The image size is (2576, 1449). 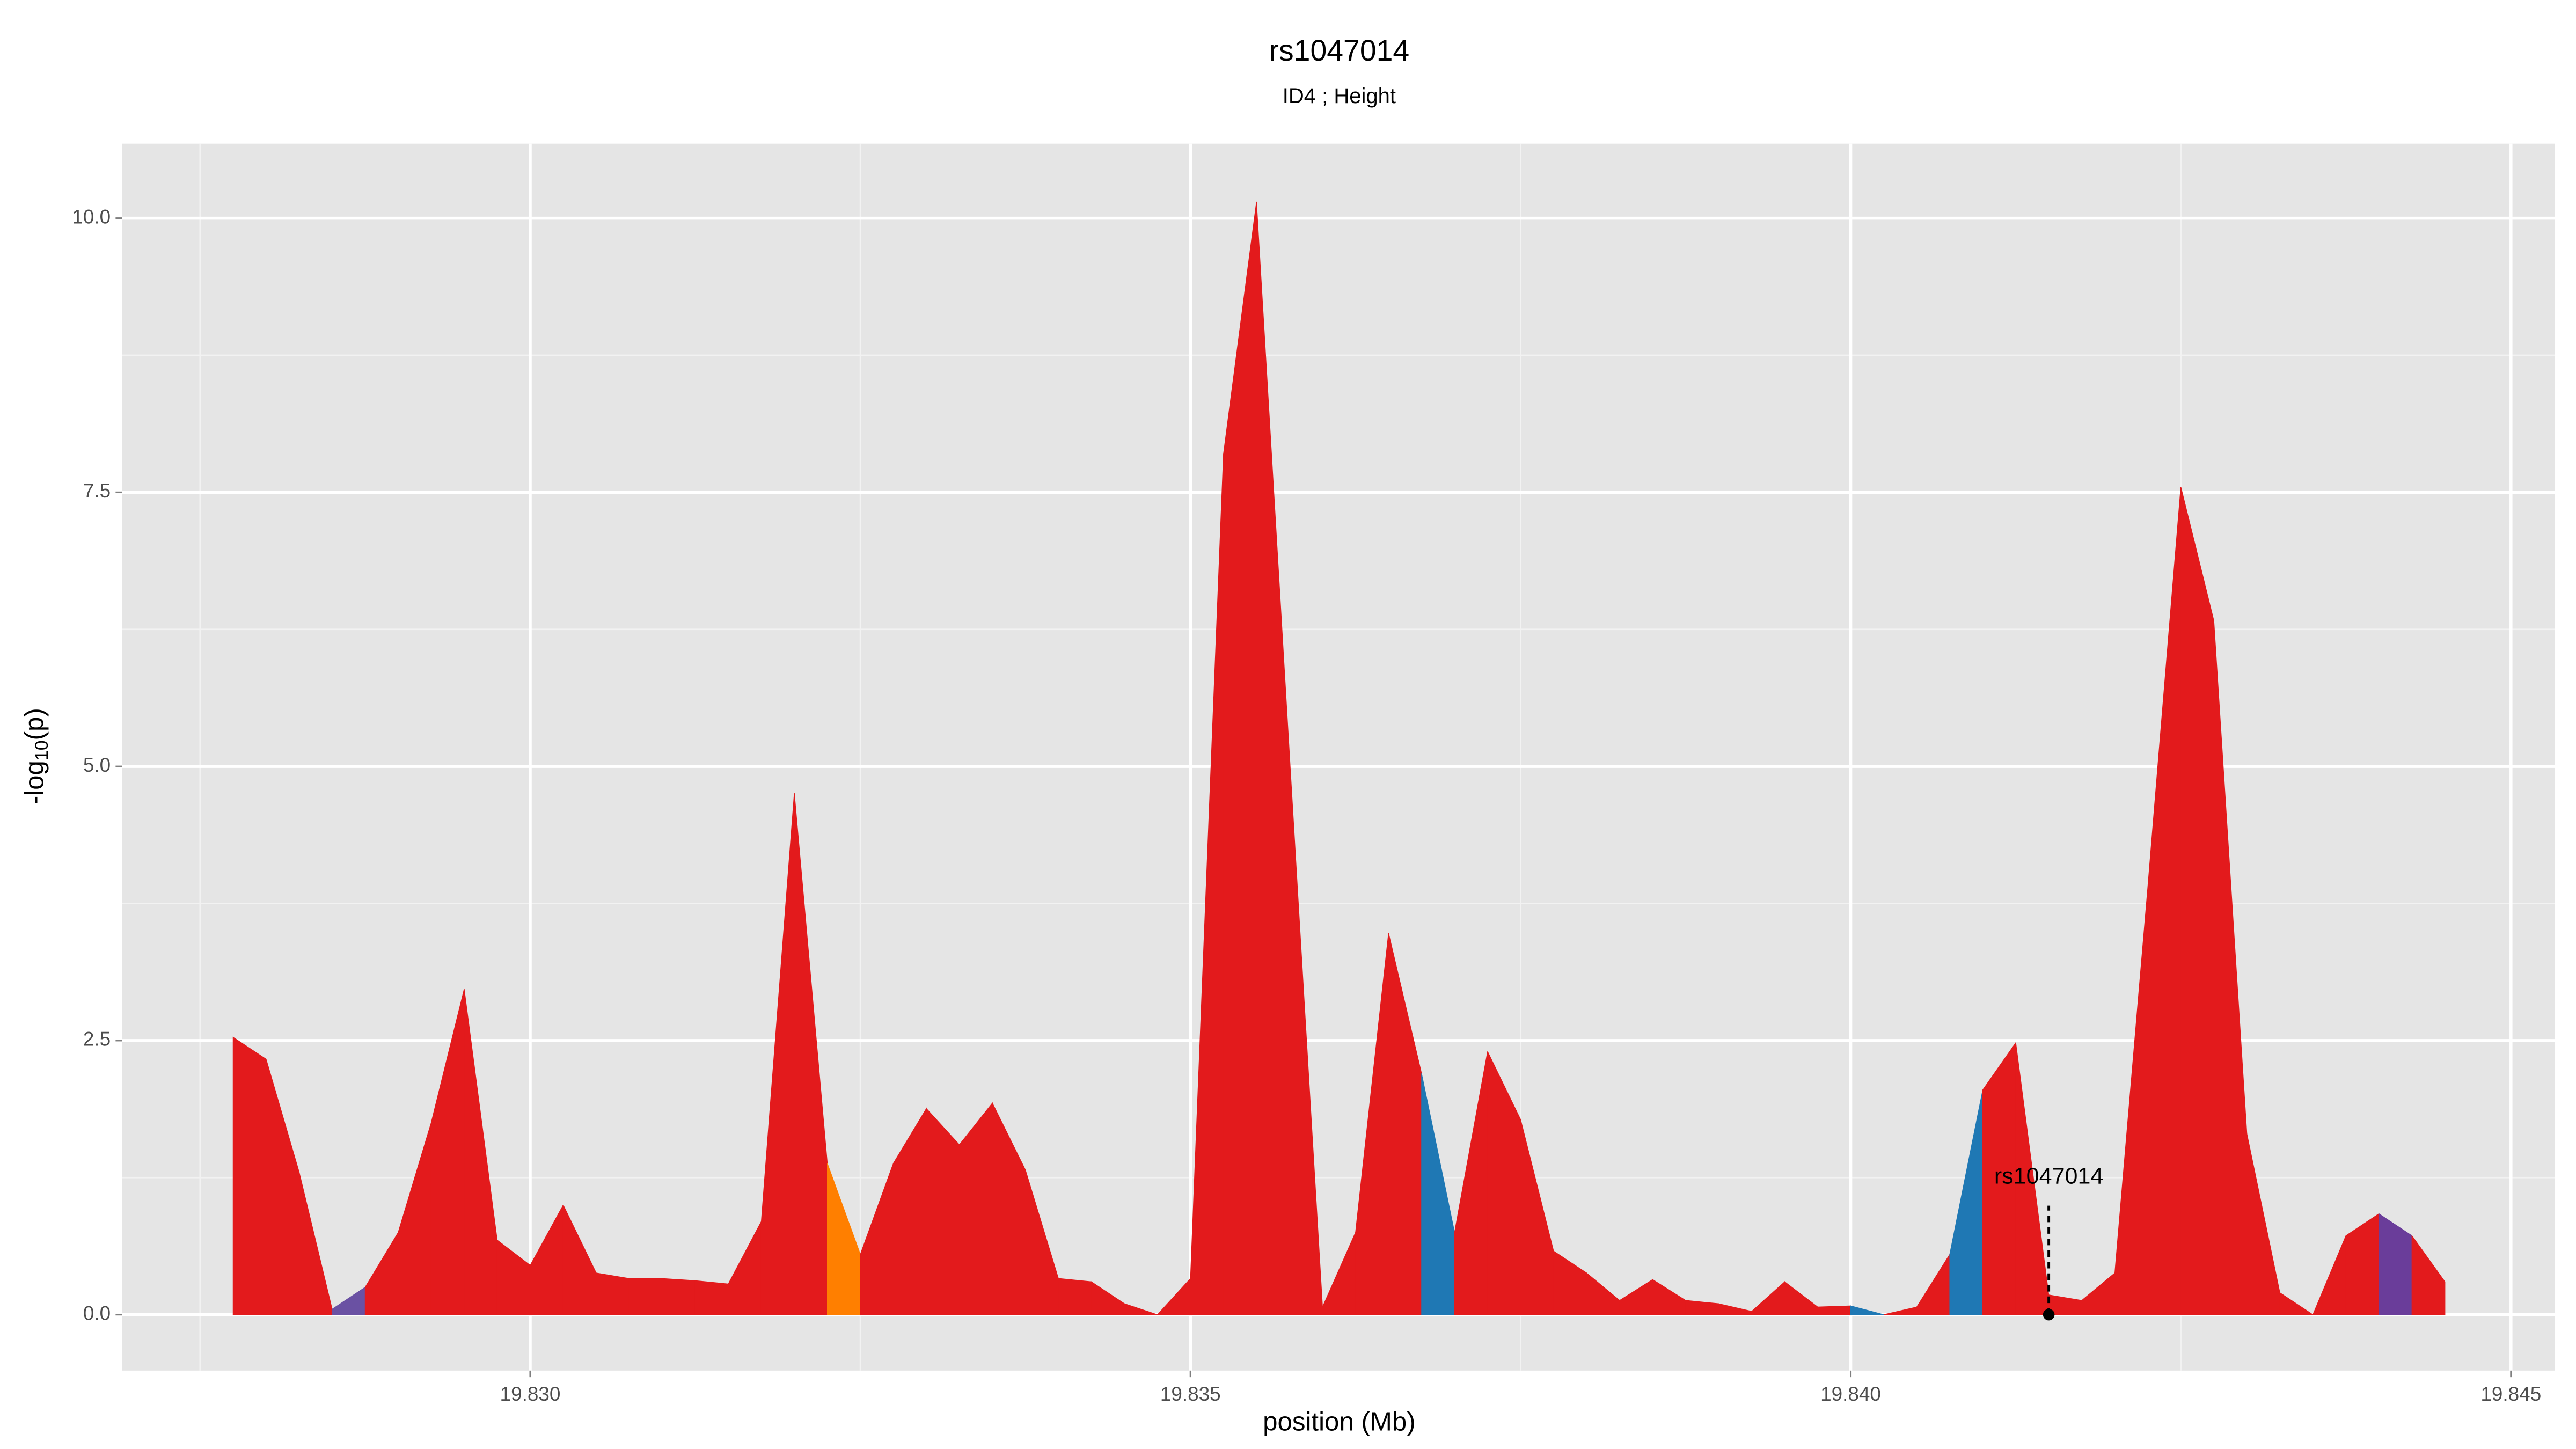 I want to click on x-tick-label: 19.845, so click(x=2510, y=1394).